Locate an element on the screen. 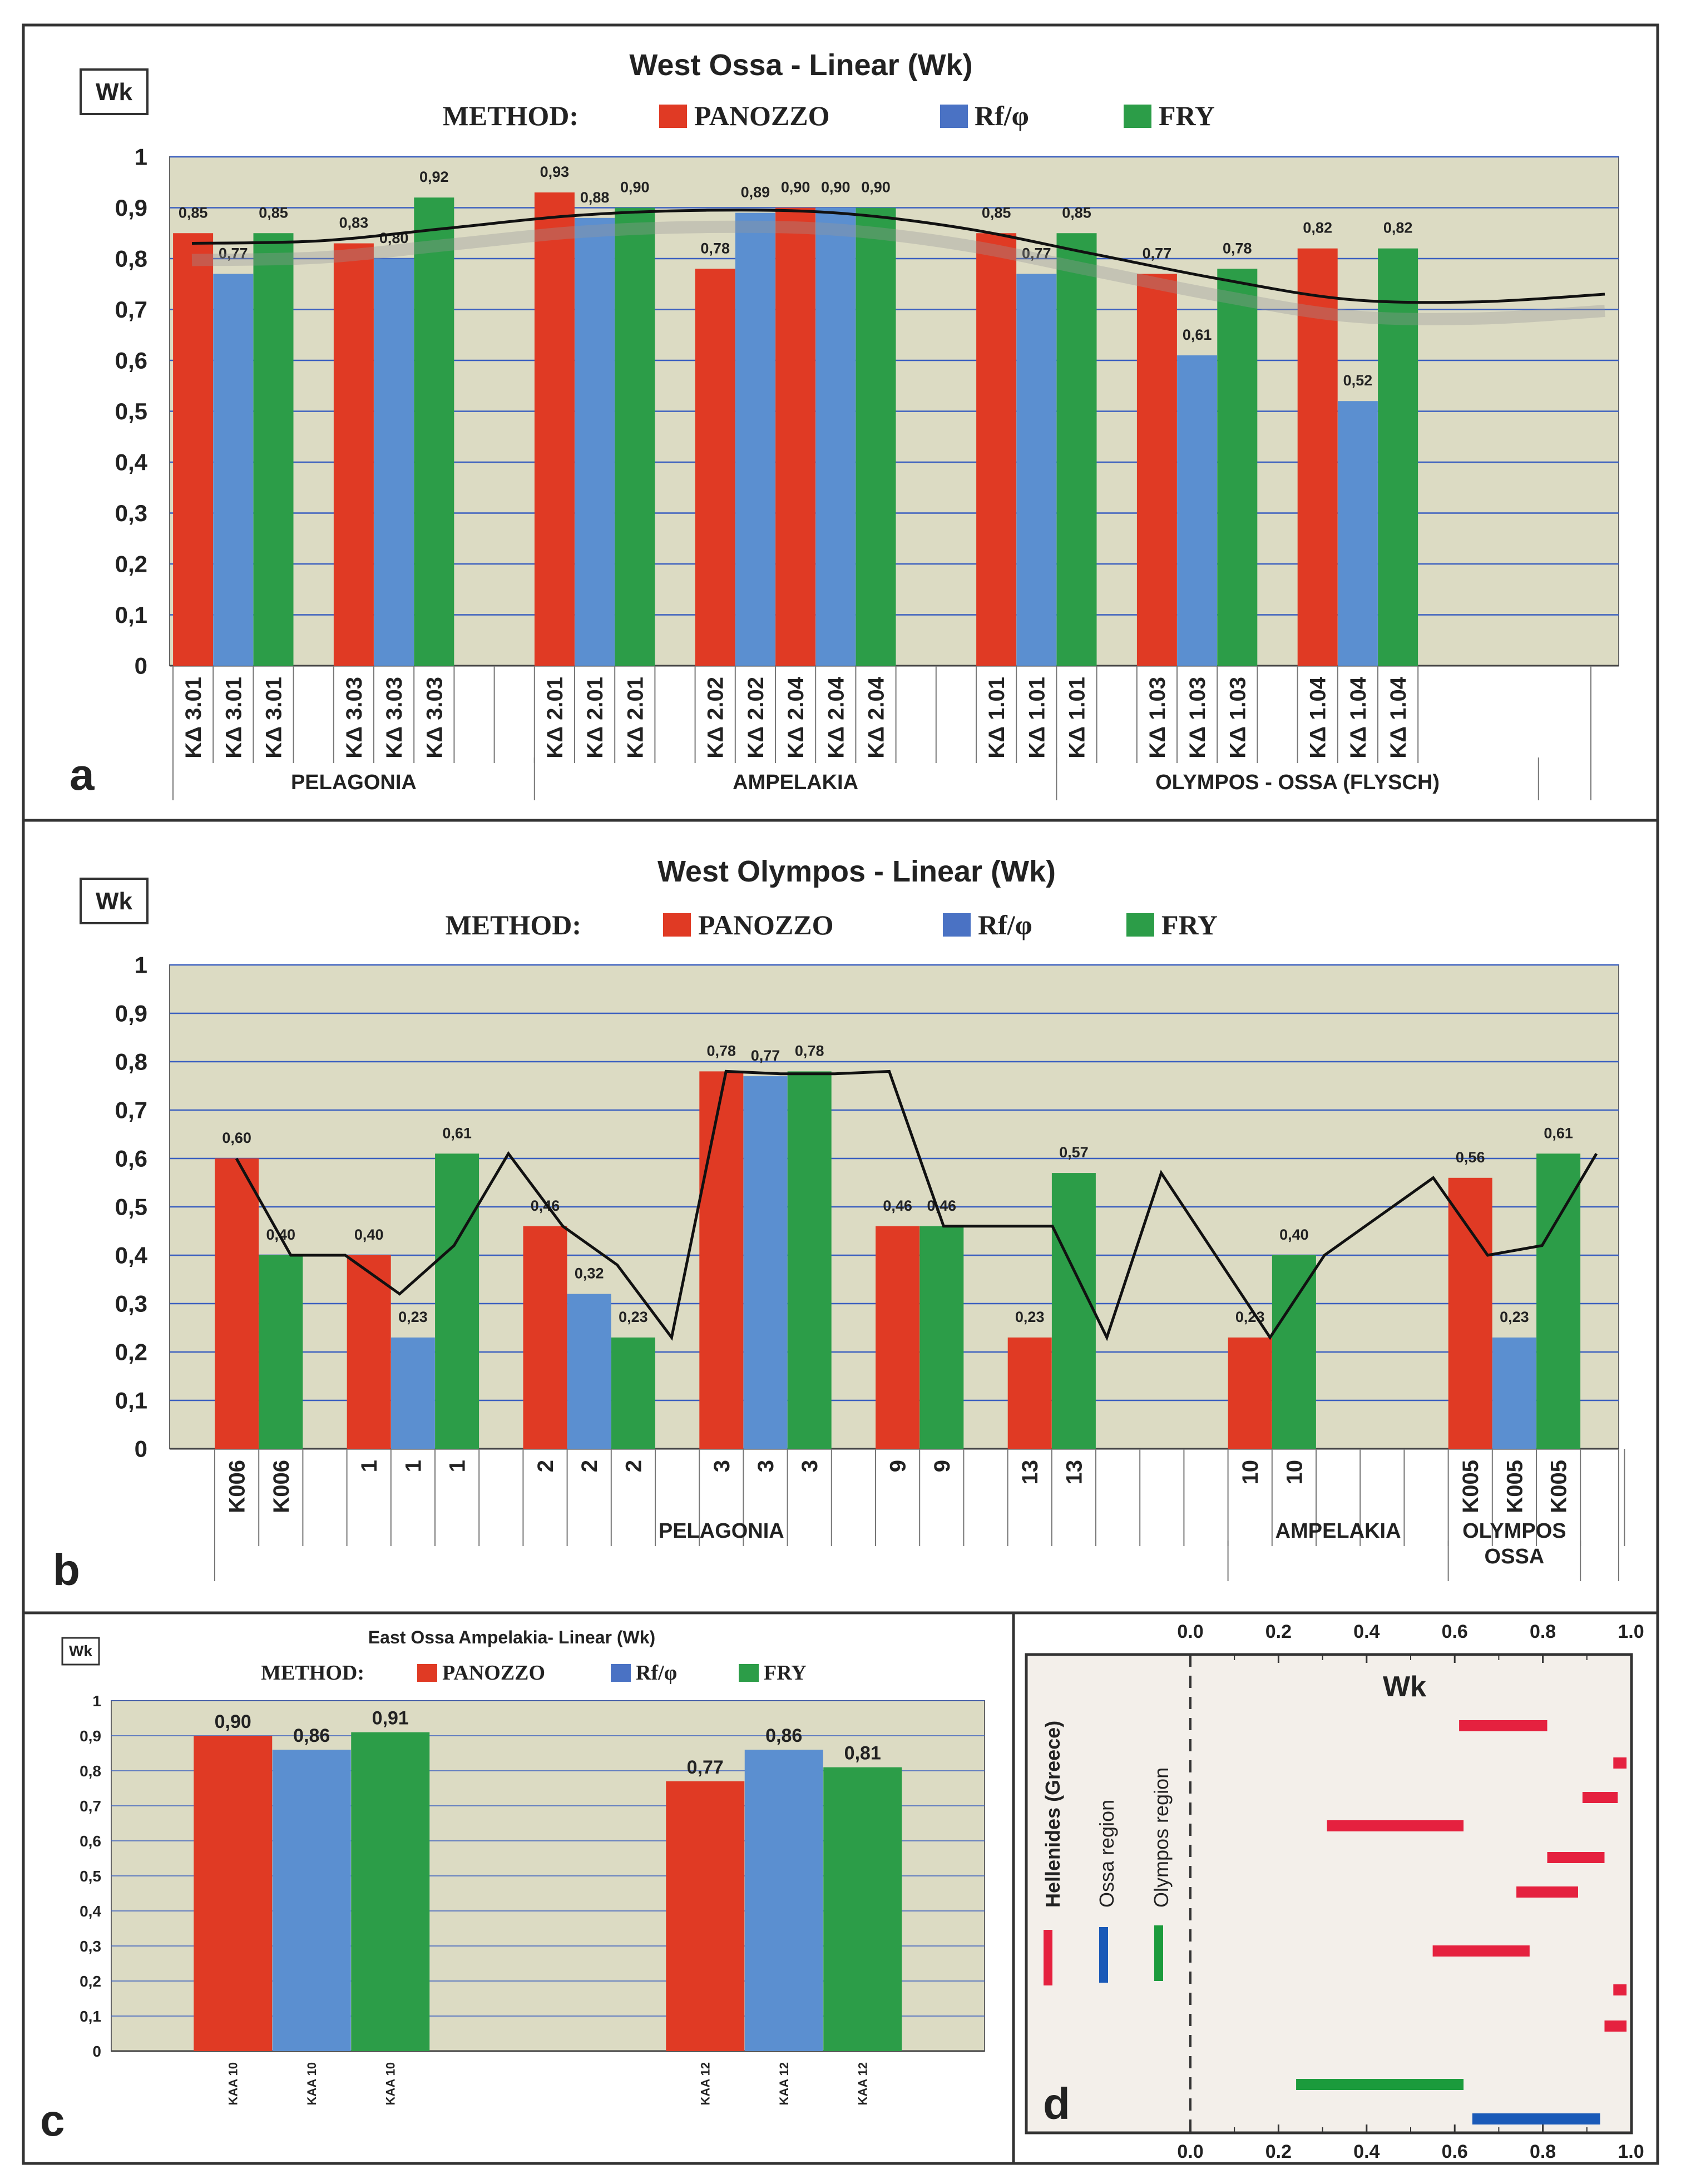 This screenshot has height=2184, width=1681. panel-c-wk-box is located at coordinates (80, 1651).